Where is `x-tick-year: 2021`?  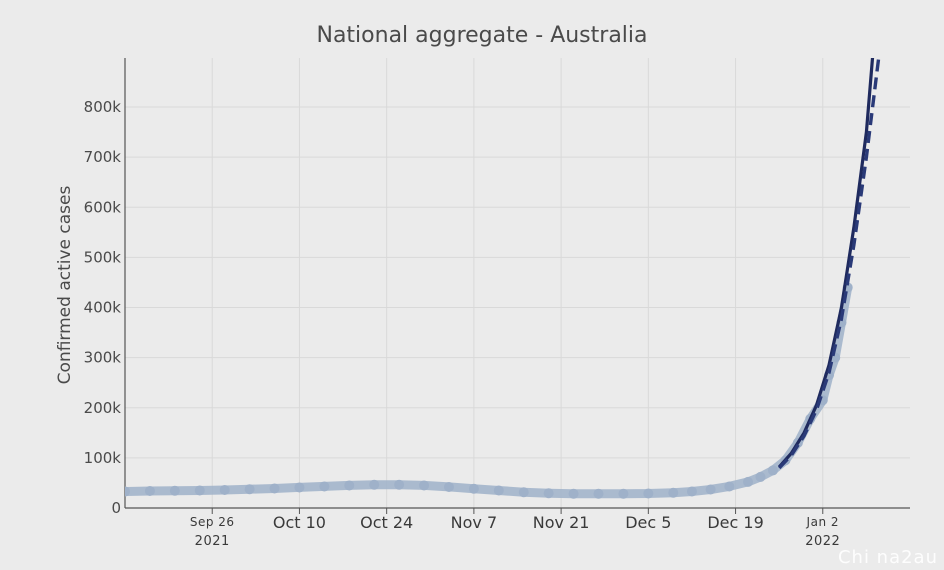
x-tick-year: 2021 is located at coordinates (212, 541).